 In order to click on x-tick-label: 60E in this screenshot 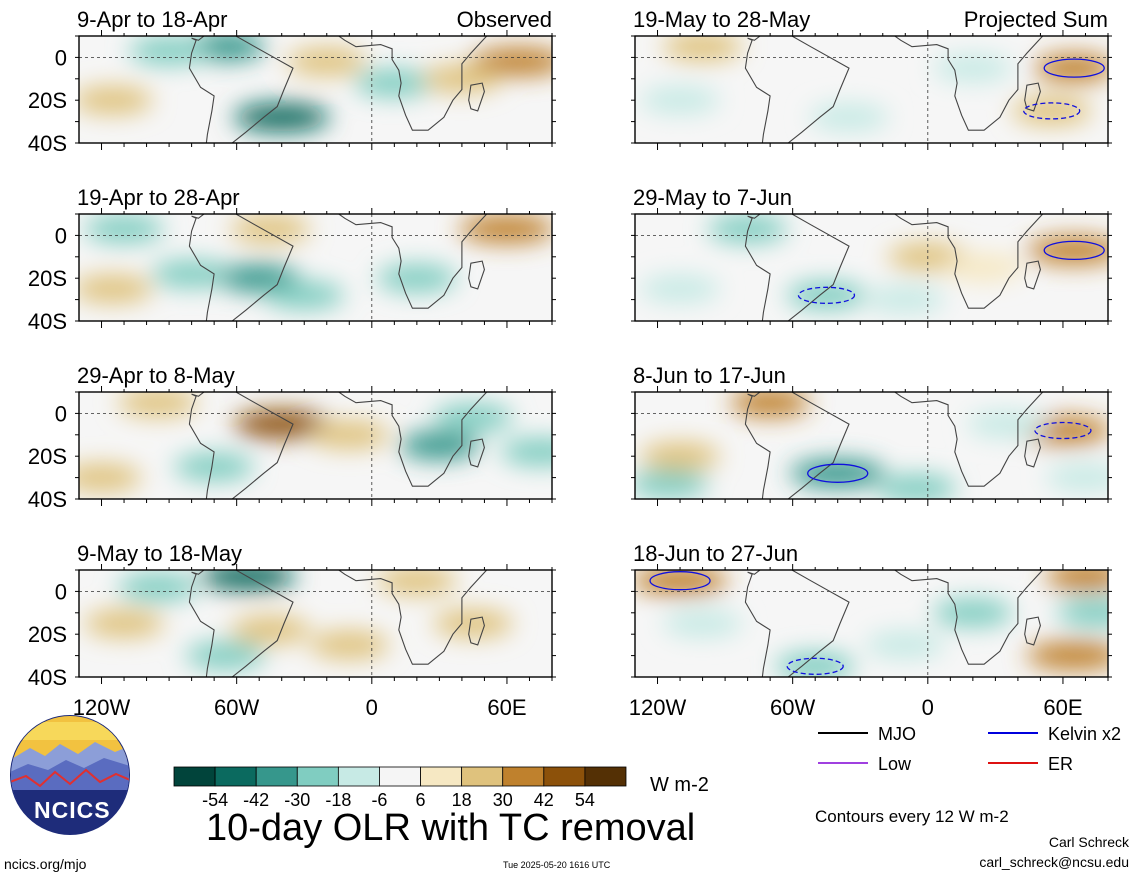, I will do `click(1062, 707)`.